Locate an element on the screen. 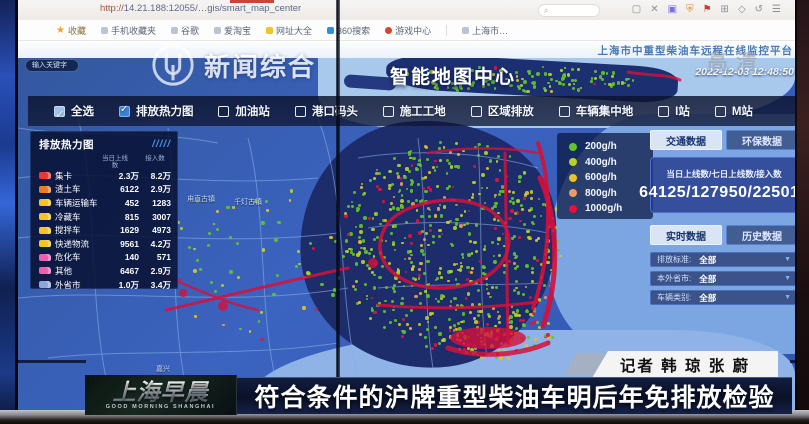 This screenshot has width=809, height=424. dropdown-vehicle-category: 车辆类别: 全部 ▼ is located at coordinates (724, 297).